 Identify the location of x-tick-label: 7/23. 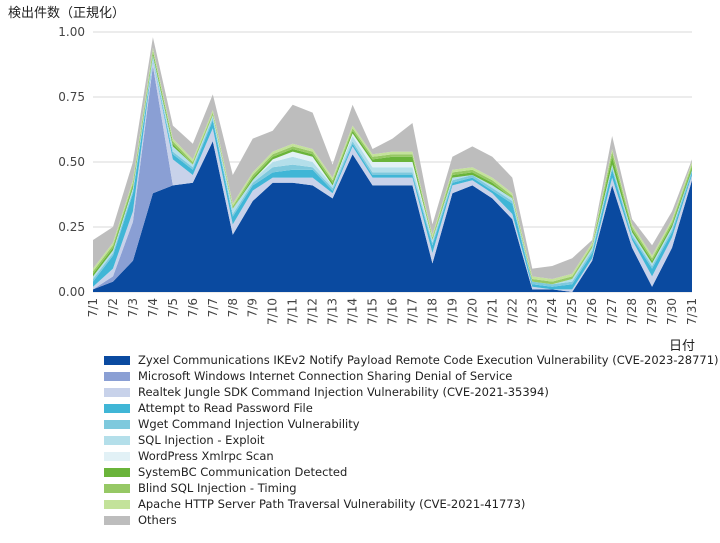
(532, 311).